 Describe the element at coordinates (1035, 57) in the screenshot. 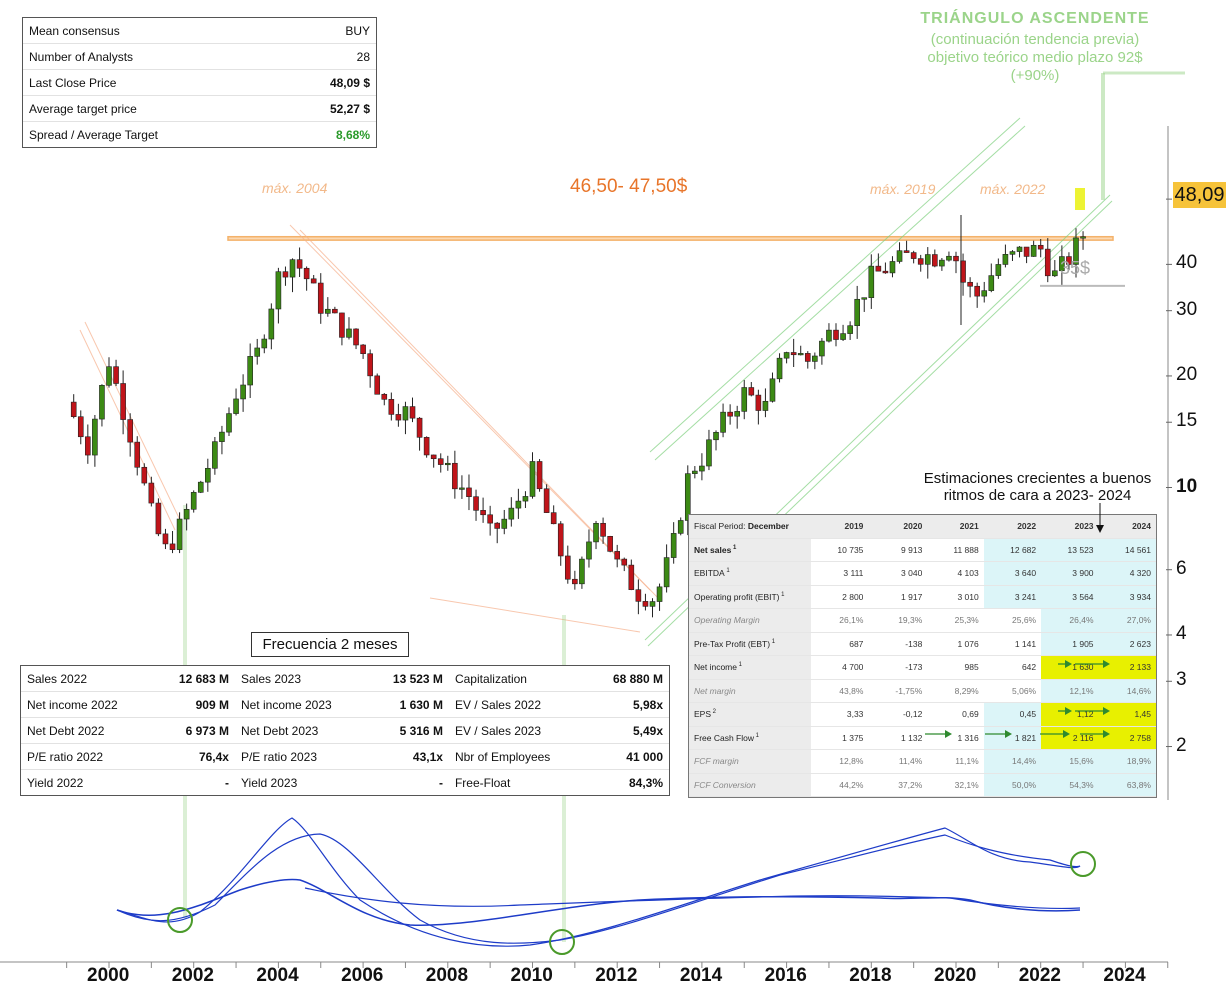

I see `pattern-target: objetivo teórico medio plazo 92$` at that location.